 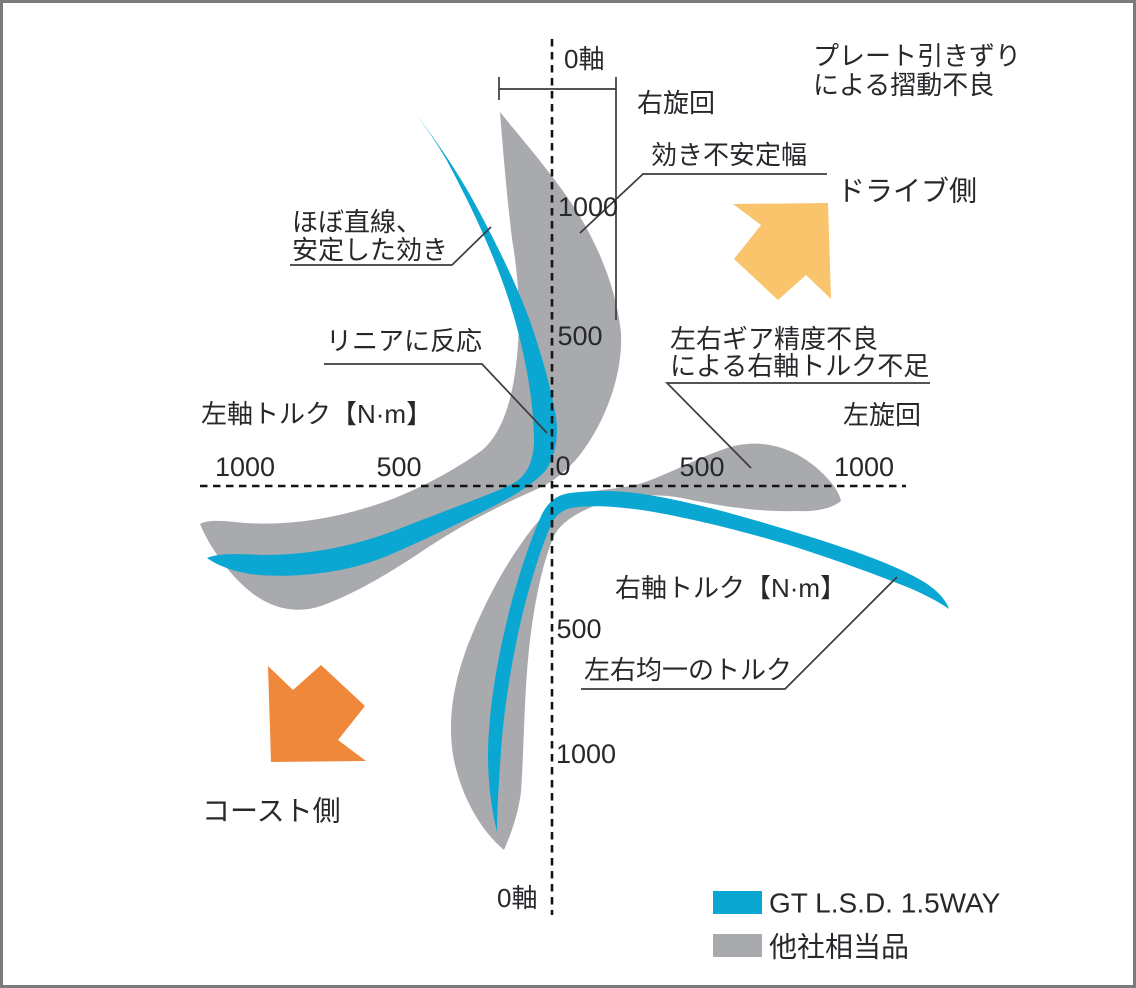 What do you see at coordinates (782, 251) in the screenshot?
I see `drive-side-arrow-icon` at bounding box center [782, 251].